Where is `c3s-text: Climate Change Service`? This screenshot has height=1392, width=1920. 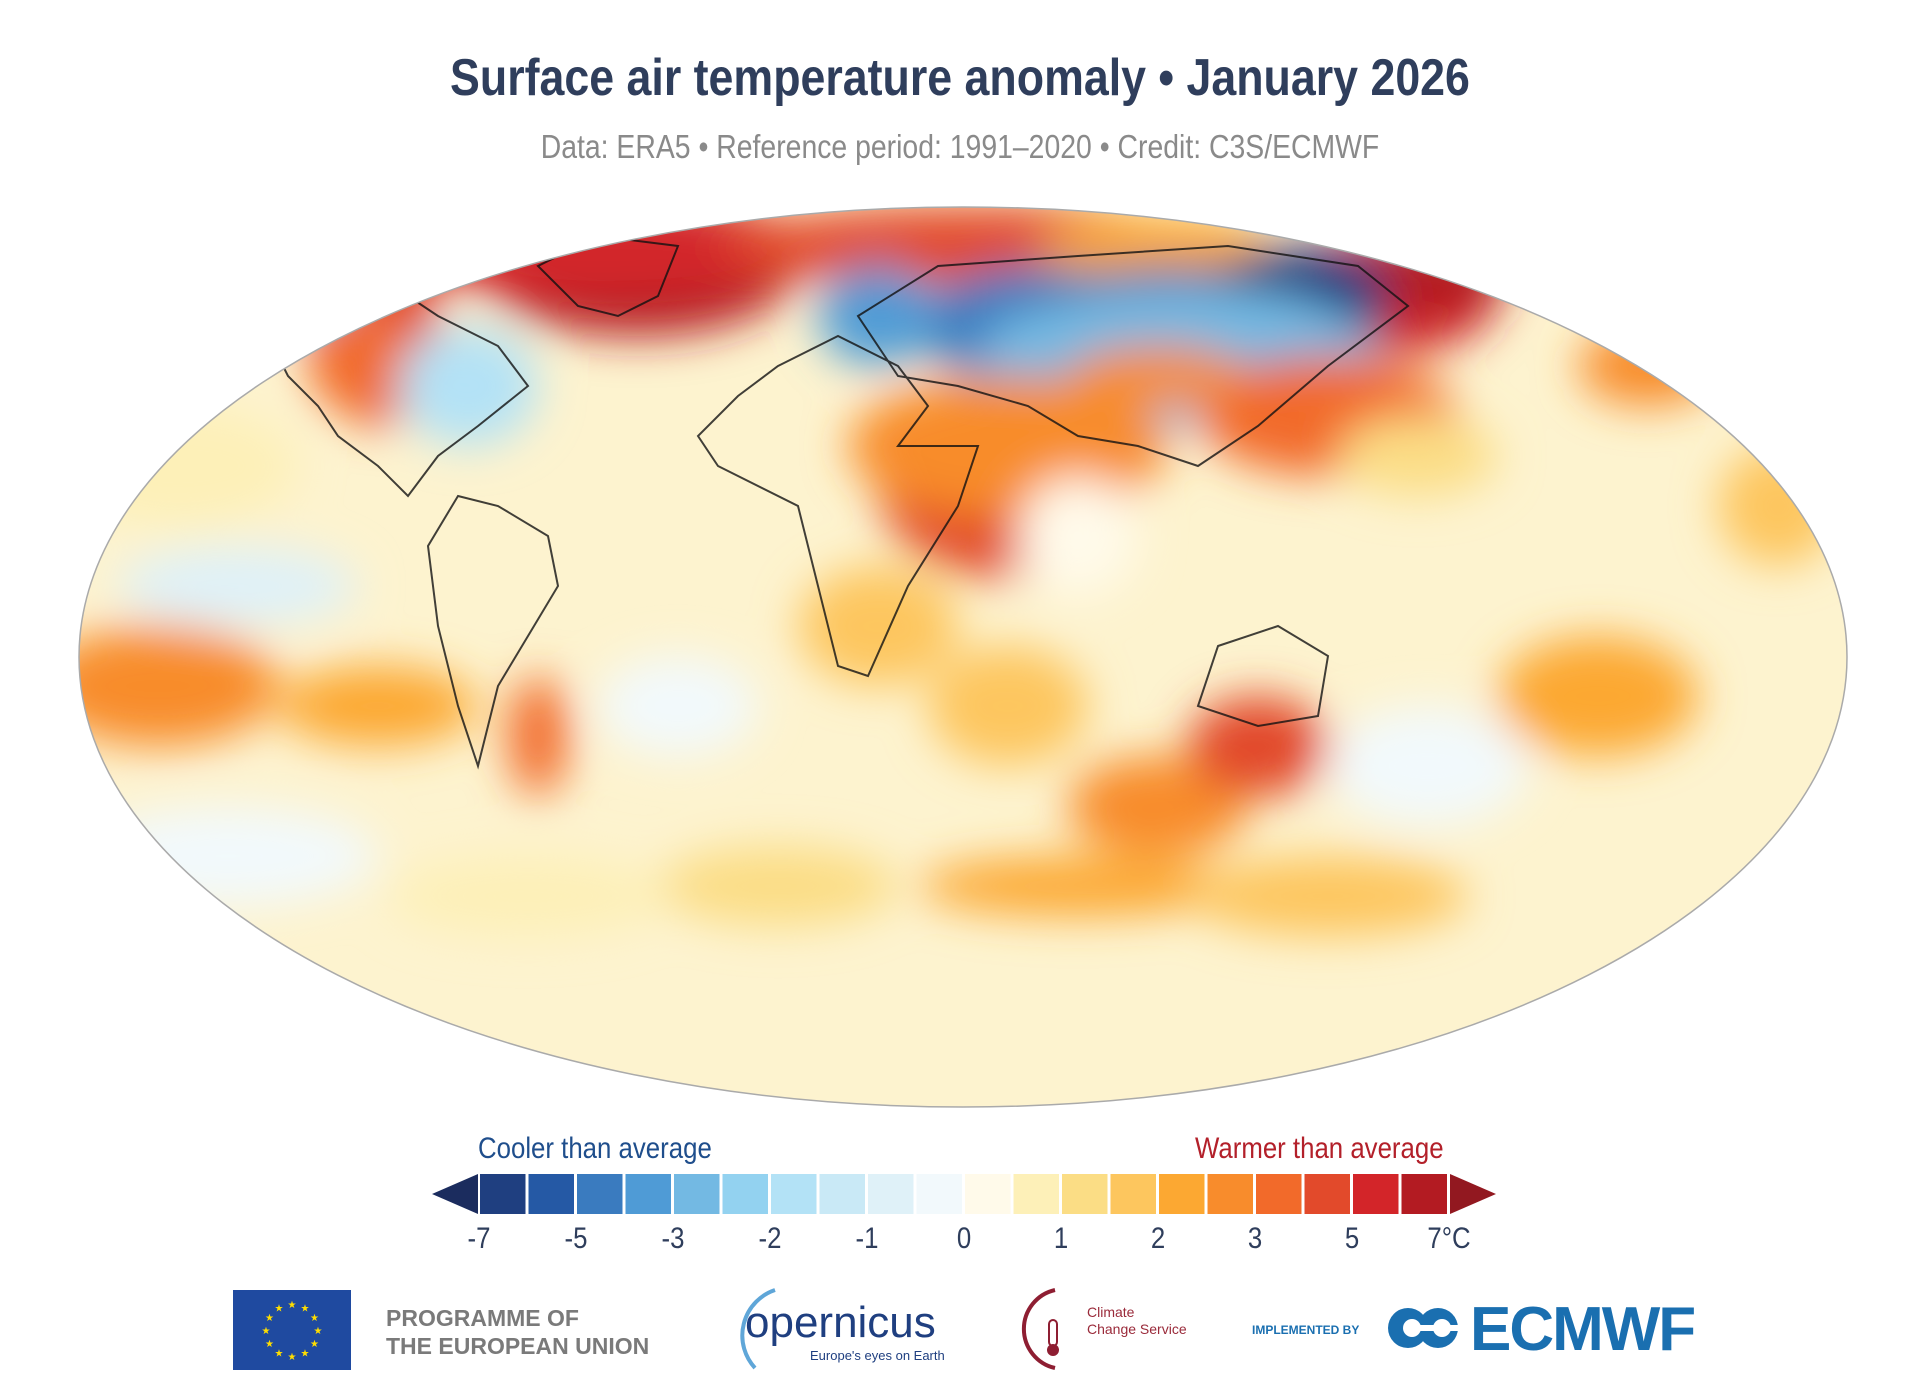
c3s-text: Climate Change Service is located at coordinates (1137, 1321).